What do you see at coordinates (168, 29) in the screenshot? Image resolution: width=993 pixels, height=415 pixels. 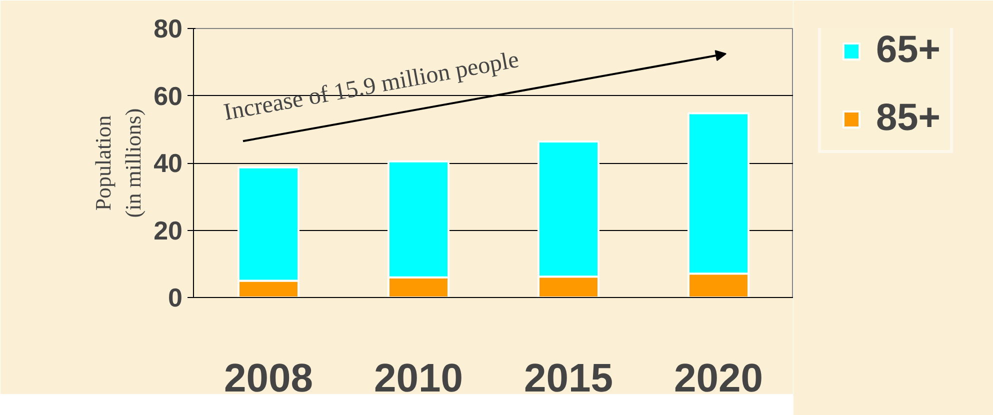 I see `y-tick-label: 80` at bounding box center [168, 29].